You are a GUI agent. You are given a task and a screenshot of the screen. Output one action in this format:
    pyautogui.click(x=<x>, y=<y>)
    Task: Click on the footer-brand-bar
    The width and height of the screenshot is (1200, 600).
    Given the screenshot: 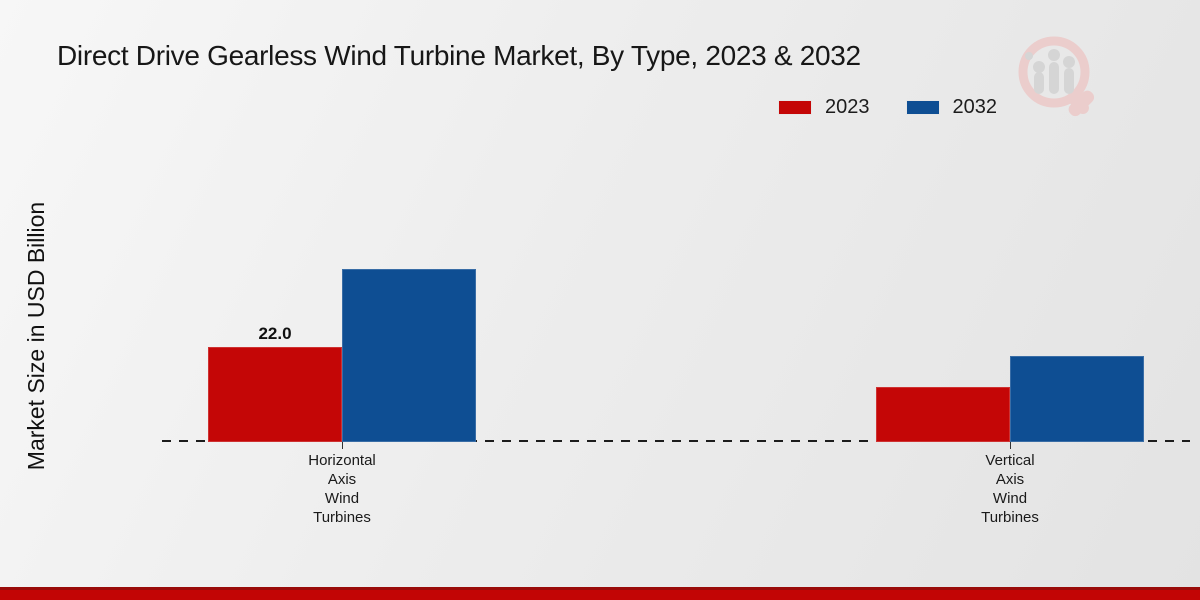 What is the action you would take?
    pyautogui.click(x=600, y=593)
    